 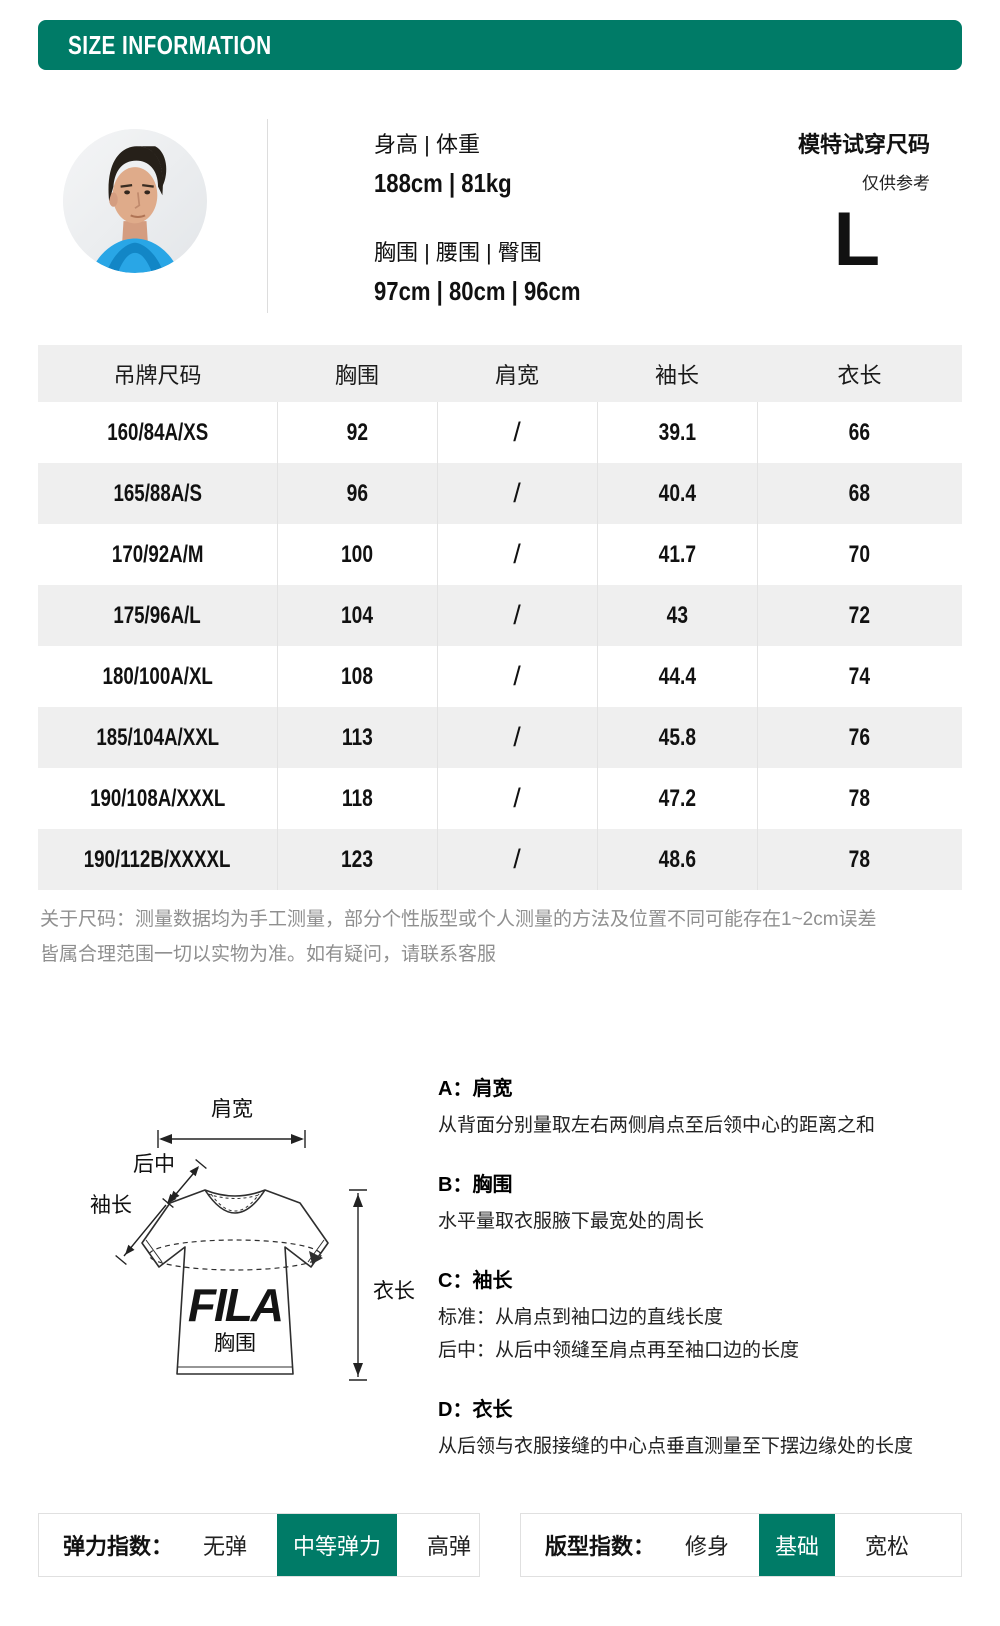 I want to click on table-row: 165/88A/S 96 / 40.4 68, so click(x=500, y=493).